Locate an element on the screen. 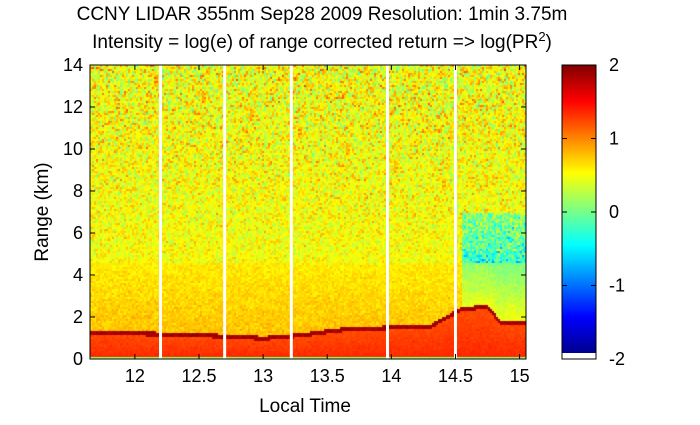 Image resolution: width=700 pixels, height=425 pixels. y-tick-label: 10 is located at coordinates (73, 149).